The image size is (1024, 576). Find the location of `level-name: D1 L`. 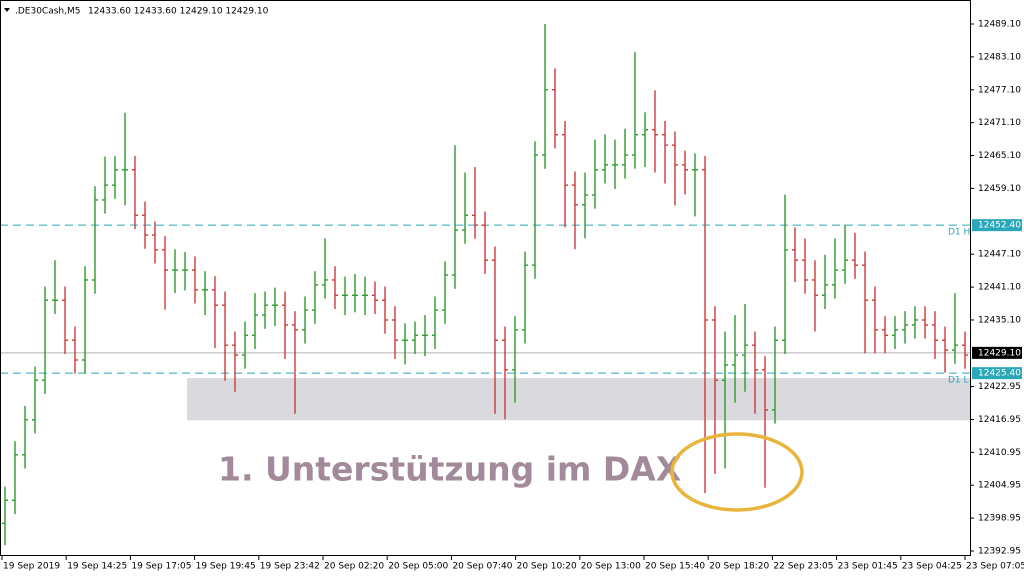

level-name: D1 L is located at coordinates (958, 381).